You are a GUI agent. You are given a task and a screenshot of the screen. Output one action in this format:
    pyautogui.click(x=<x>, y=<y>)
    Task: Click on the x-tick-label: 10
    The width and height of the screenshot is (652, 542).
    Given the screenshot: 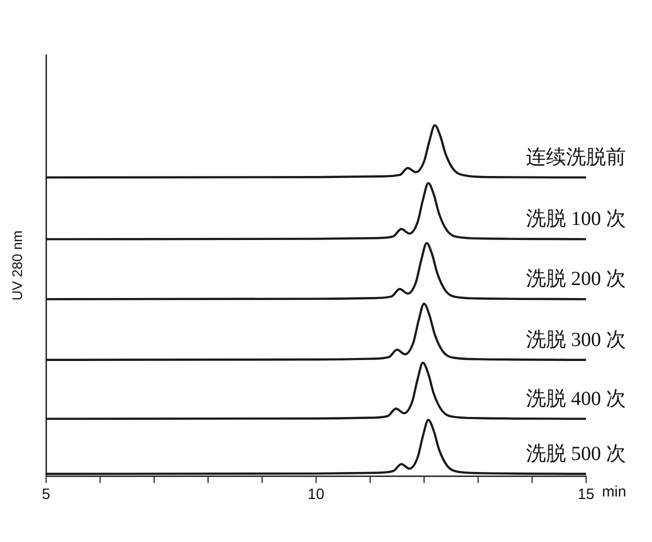 What is the action you would take?
    pyautogui.click(x=316, y=495)
    